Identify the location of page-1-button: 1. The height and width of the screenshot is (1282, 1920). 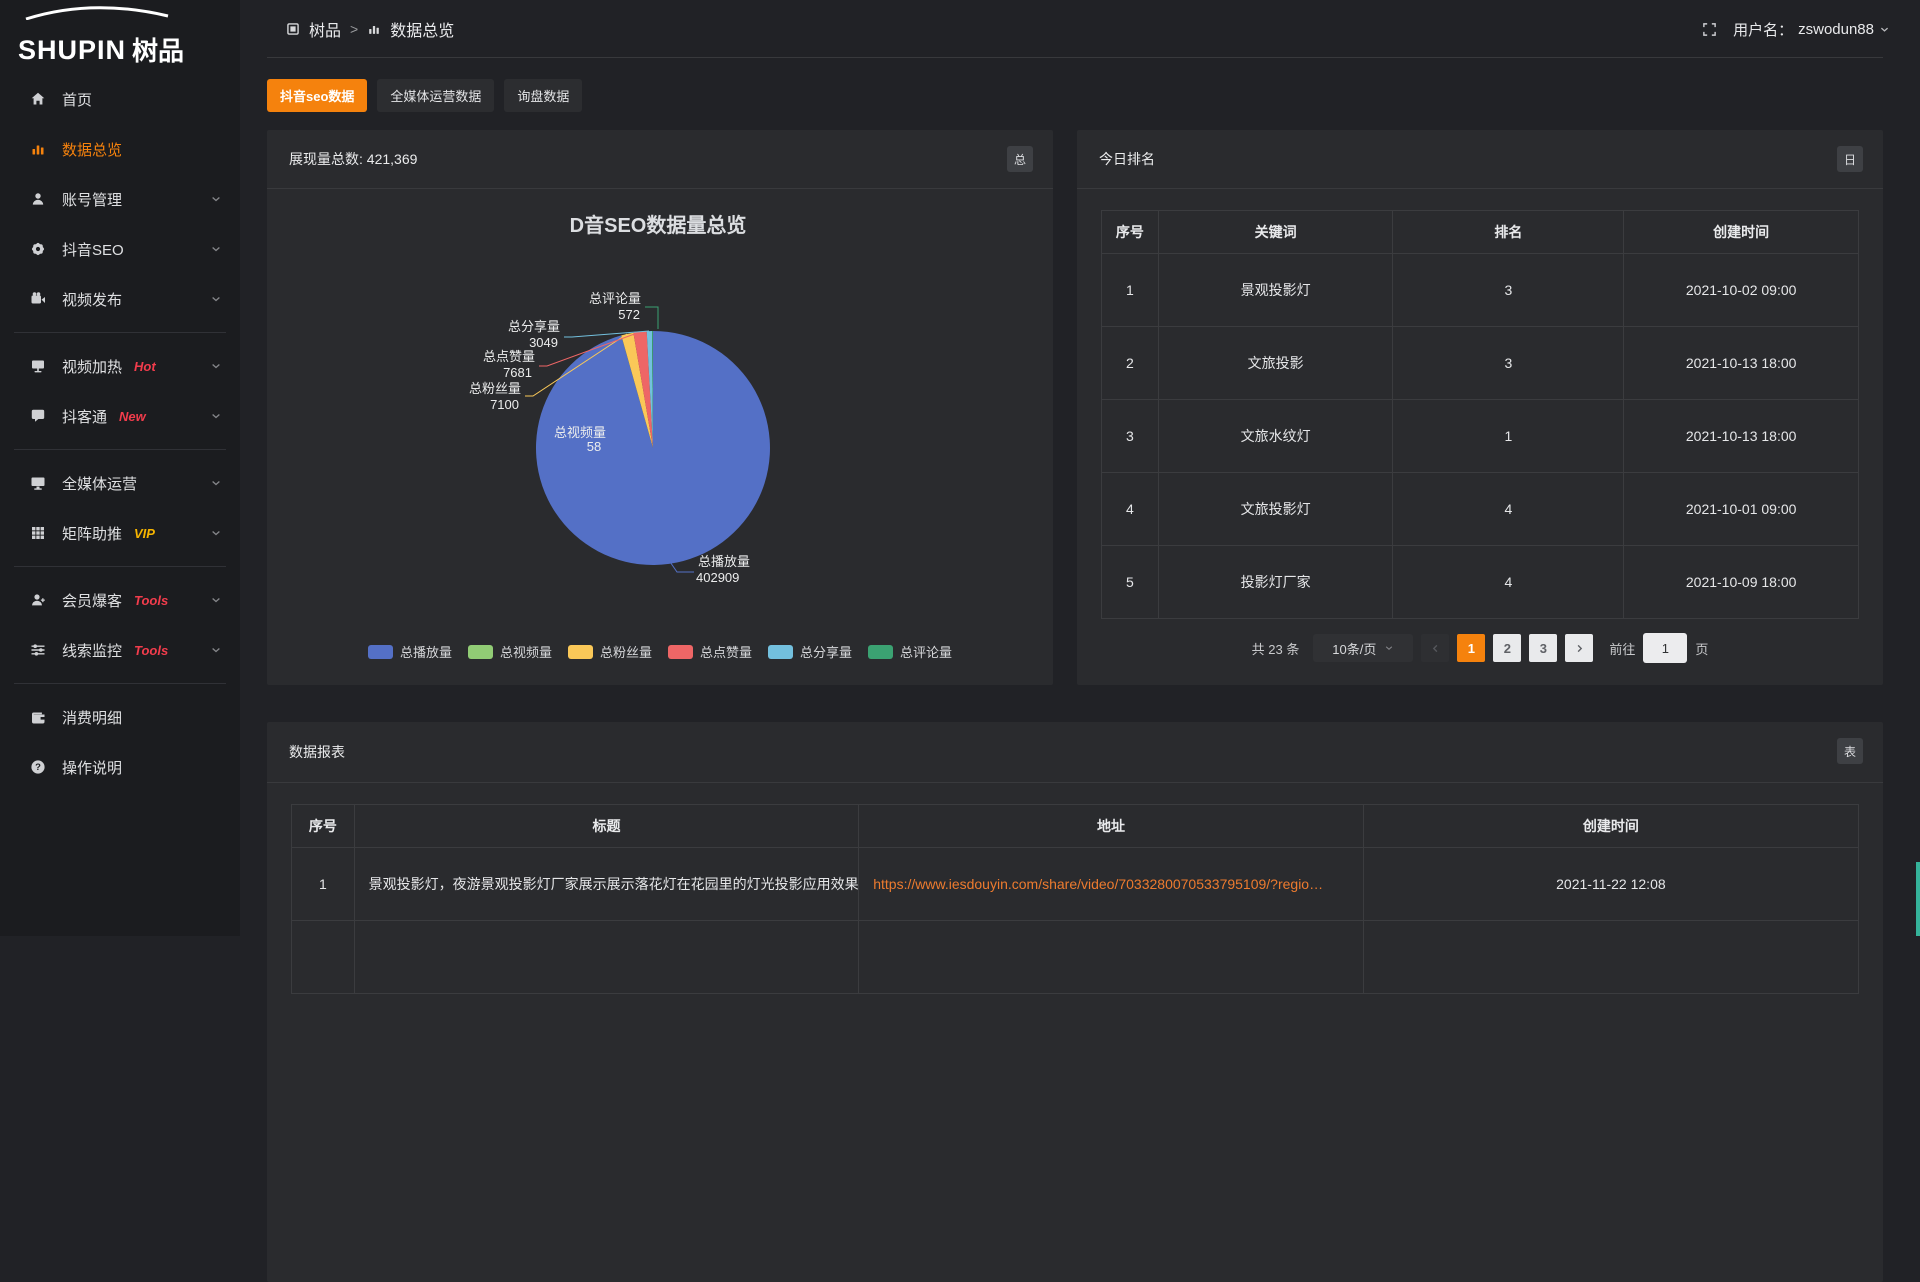
(1471, 648).